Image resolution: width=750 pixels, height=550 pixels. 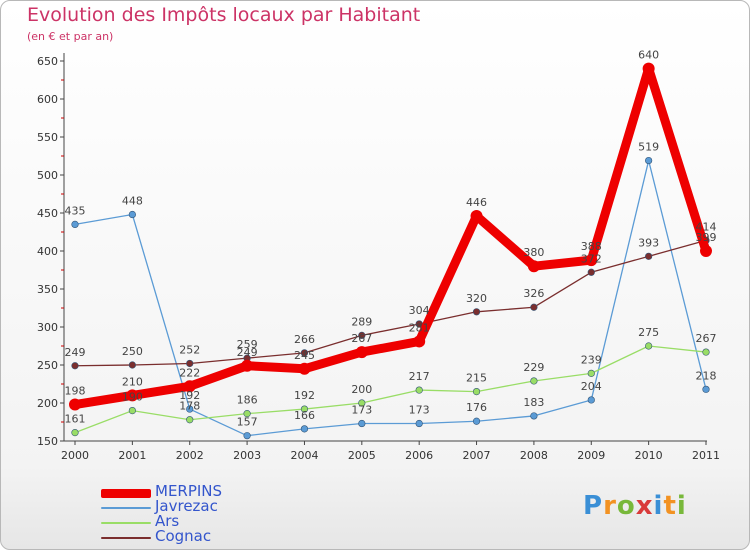 I want to click on data-label-cognac: 252, so click(x=189, y=349).